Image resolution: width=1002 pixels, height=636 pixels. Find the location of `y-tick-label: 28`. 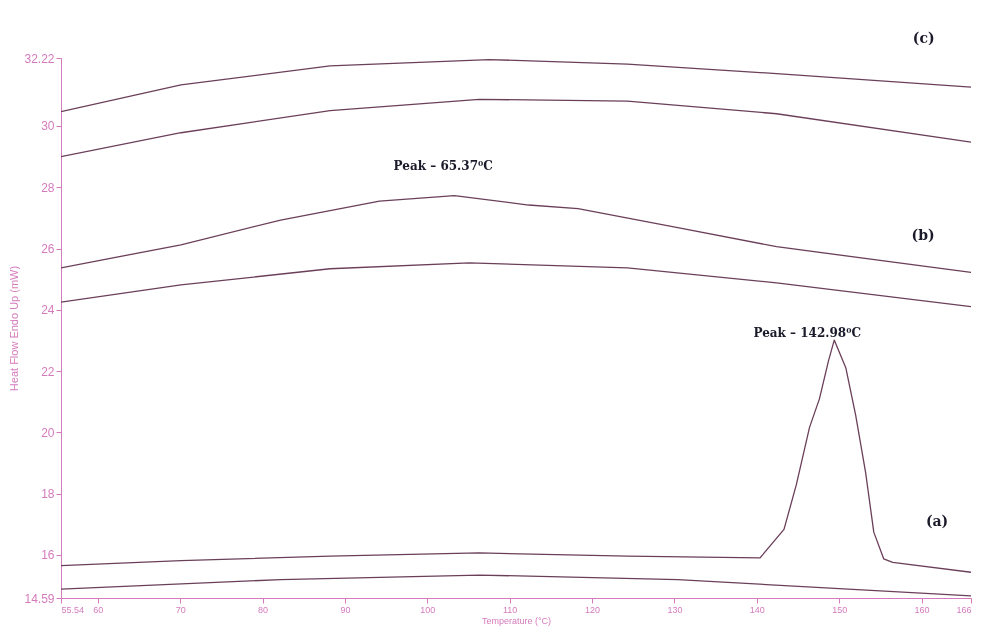

y-tick-label: 28 is located at coordinates (48, 187).